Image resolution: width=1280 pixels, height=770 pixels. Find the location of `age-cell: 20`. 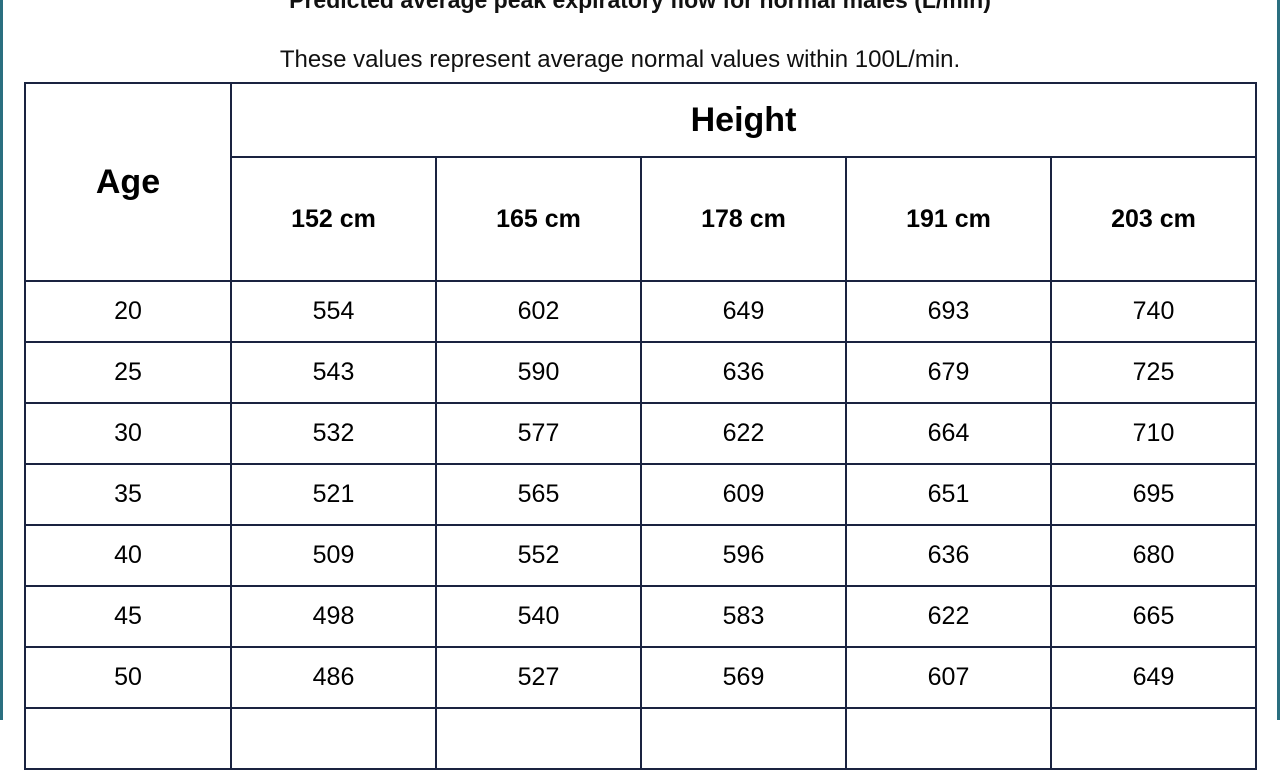

age-cell: 20 is located at coordinates (128, 311).